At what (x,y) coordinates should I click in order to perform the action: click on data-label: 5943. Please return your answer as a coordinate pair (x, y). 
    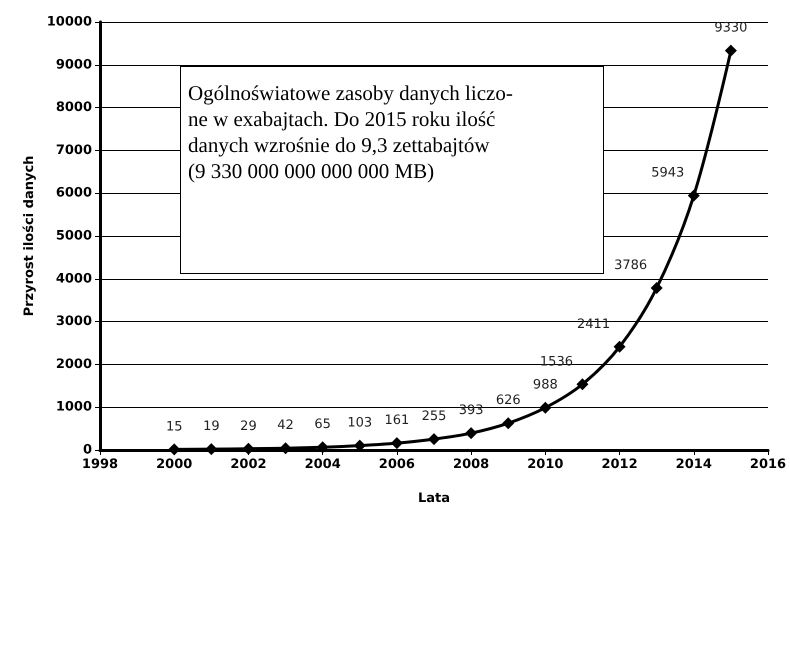
    Looking at the image, I should click on (667, 173).